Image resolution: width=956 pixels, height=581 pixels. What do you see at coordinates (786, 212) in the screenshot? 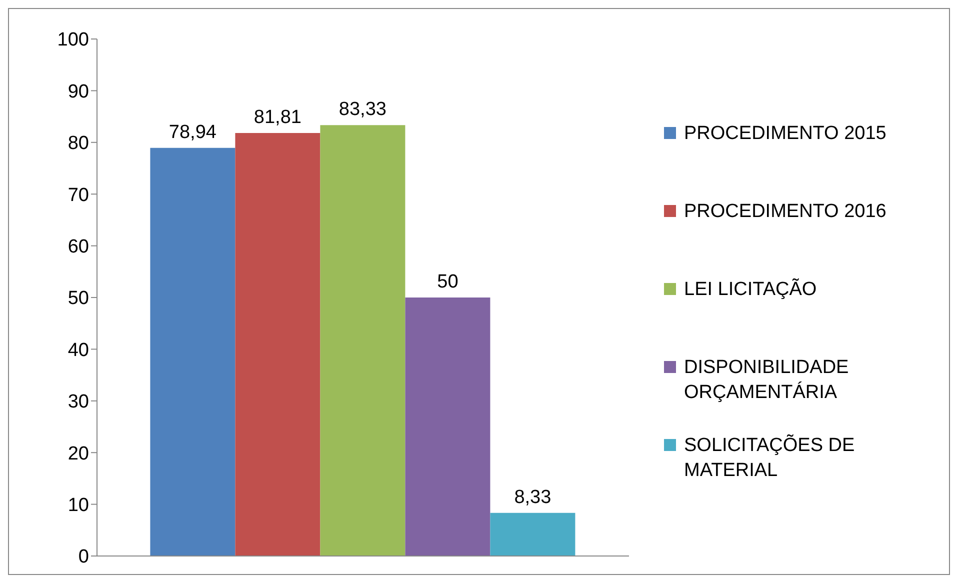
I see `legend-label: PROCEDIMENTO 2016` at bounding box center [786, 212].